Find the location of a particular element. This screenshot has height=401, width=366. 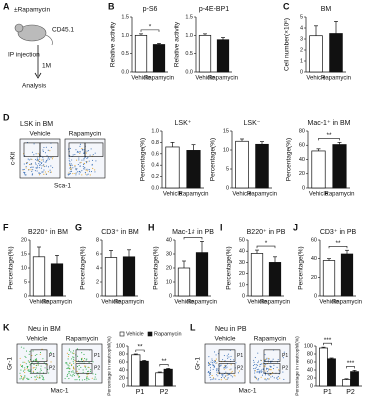

flow-y-label: c-Kit is located at coordinates (13, 158).